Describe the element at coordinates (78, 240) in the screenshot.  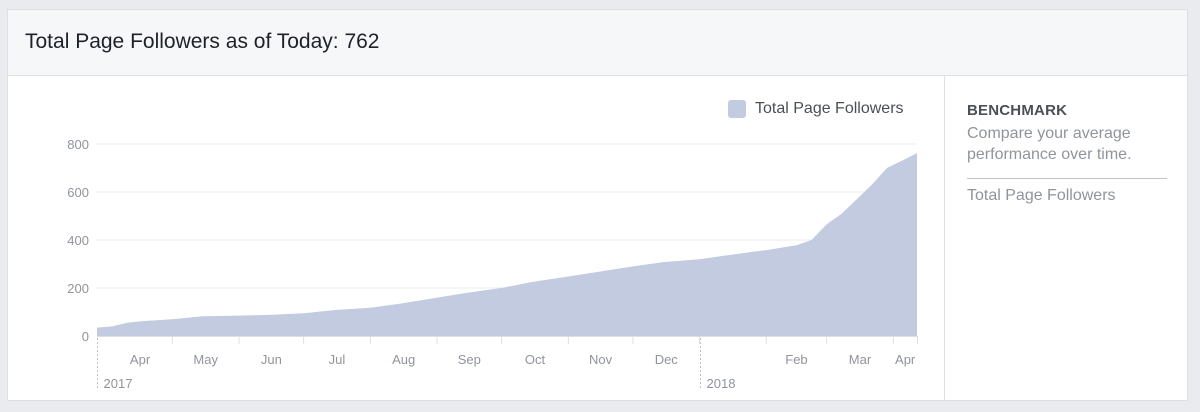
I see `y-tick-label: 400` at that location.